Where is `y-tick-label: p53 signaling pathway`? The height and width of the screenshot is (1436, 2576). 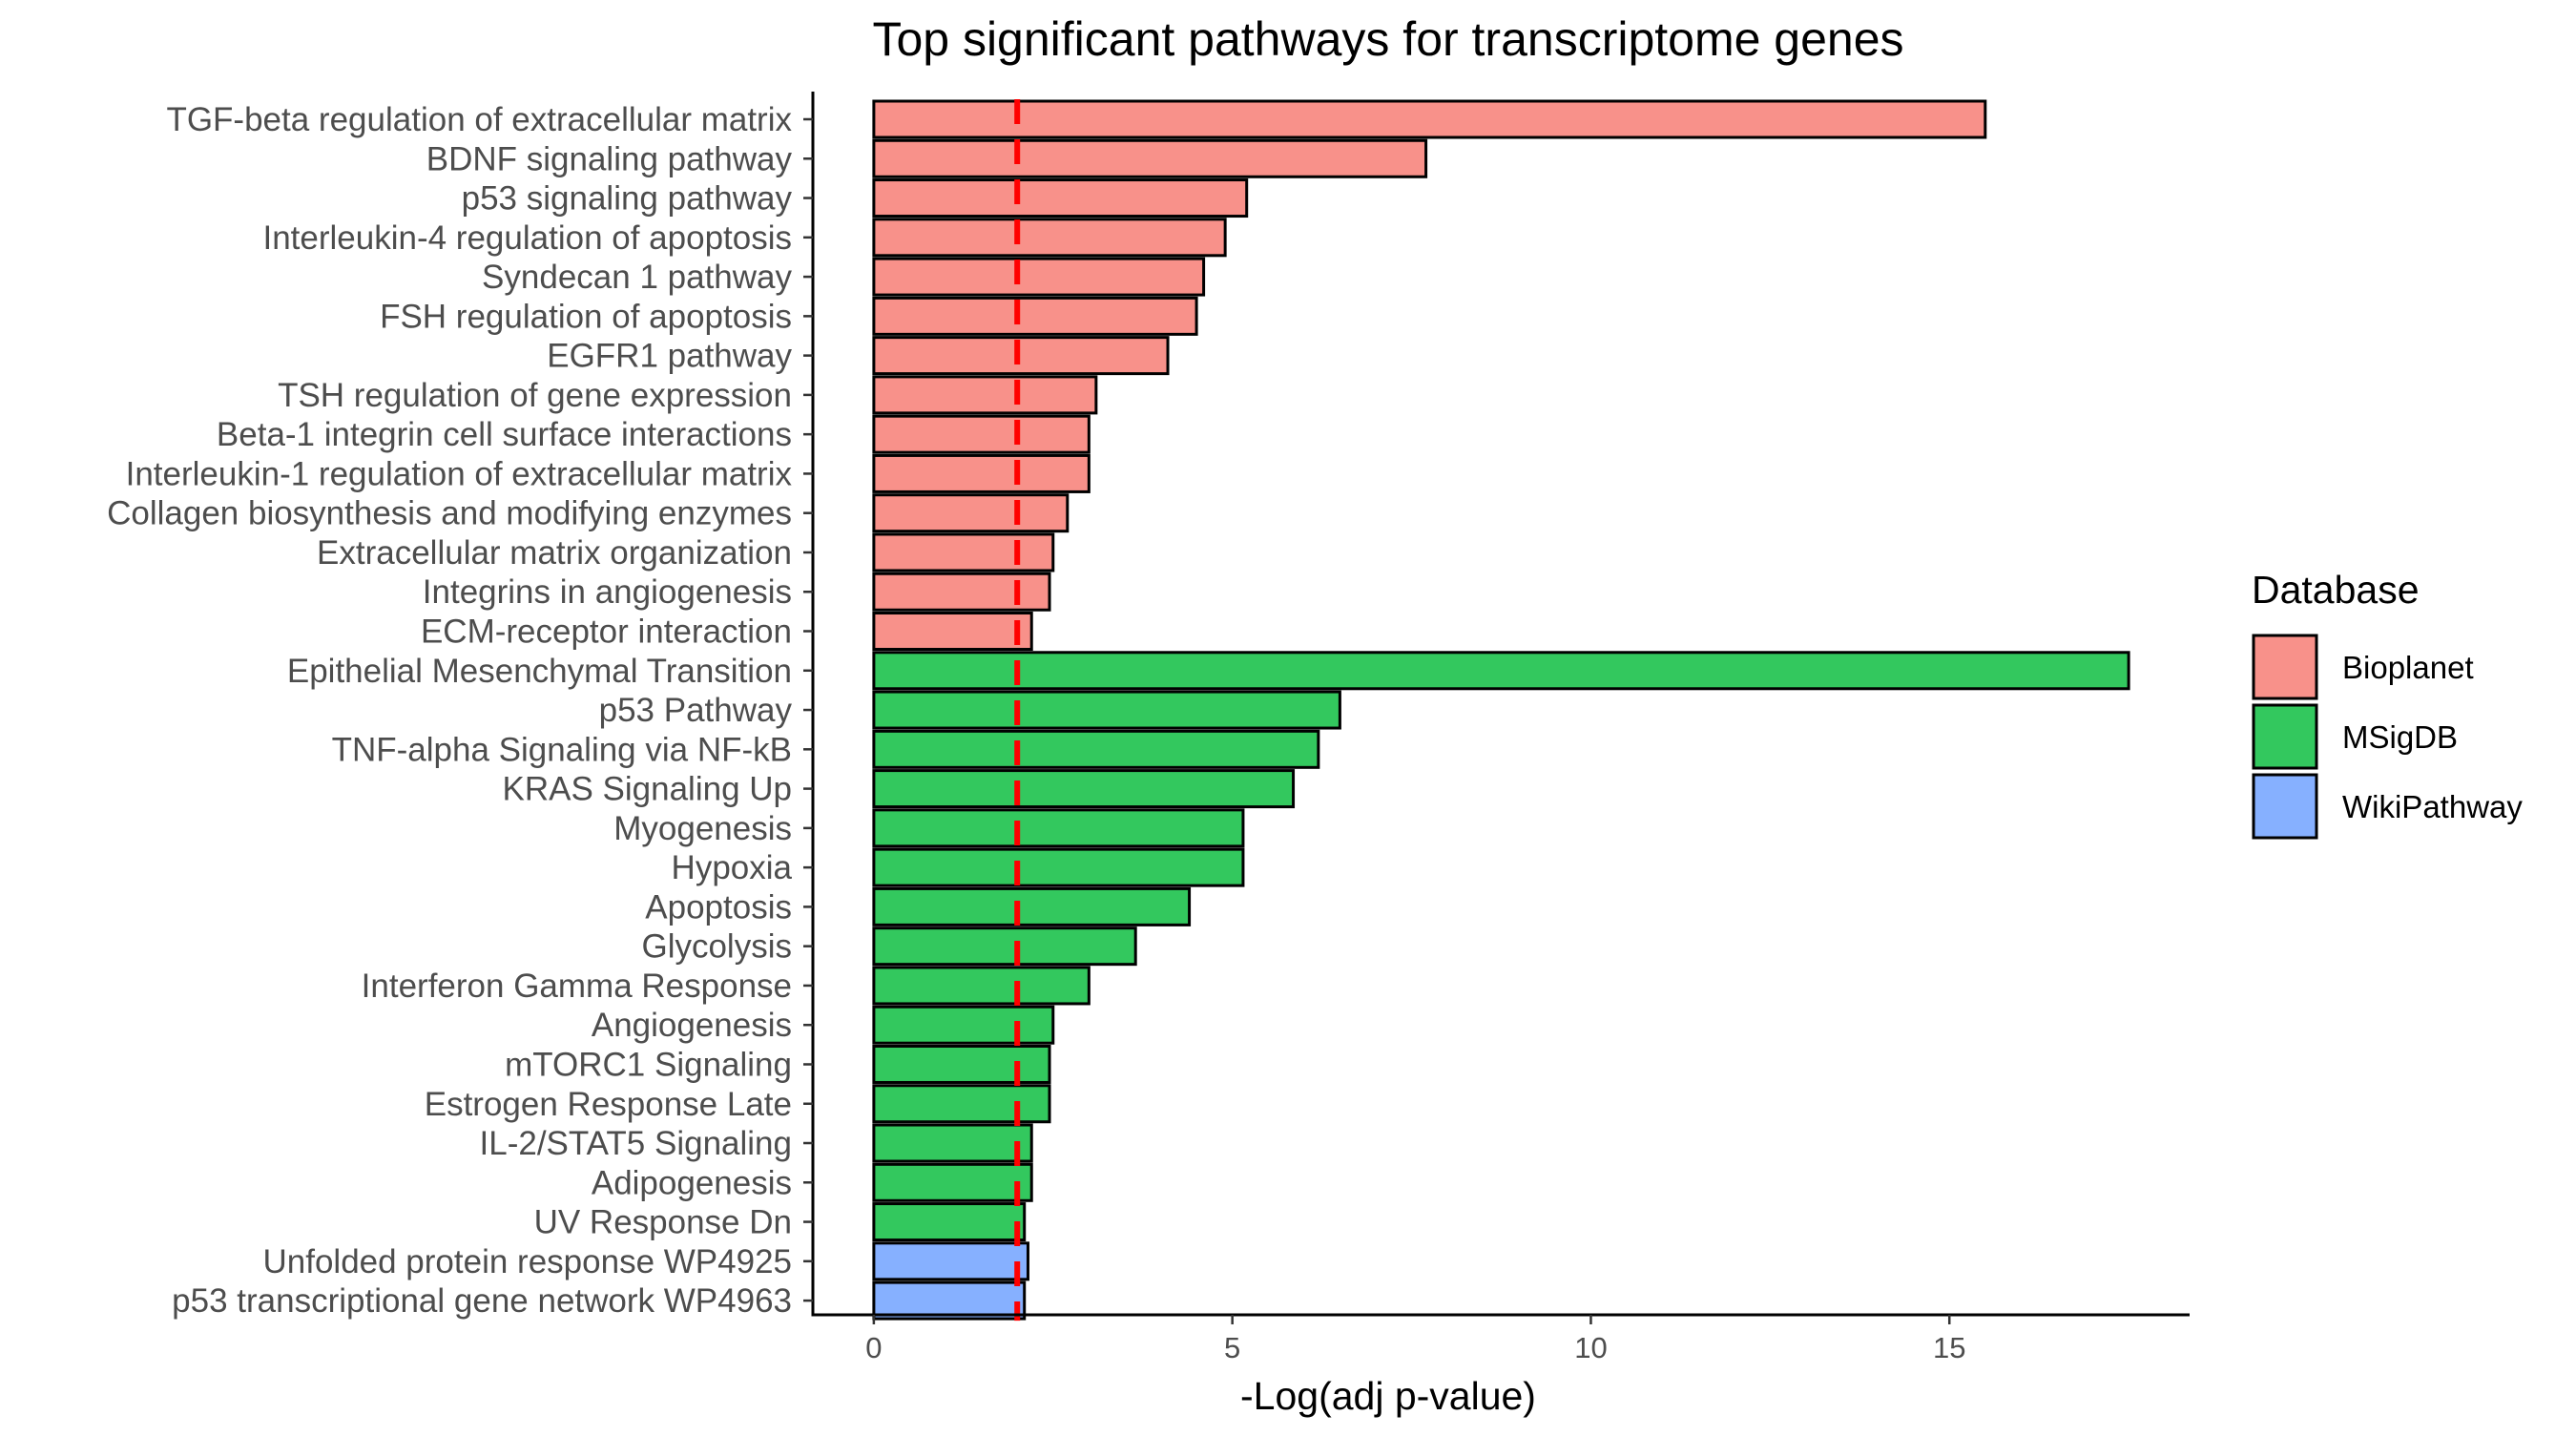
y-tick-label: p53 signaling pathway is located at coordinates (627, 199).